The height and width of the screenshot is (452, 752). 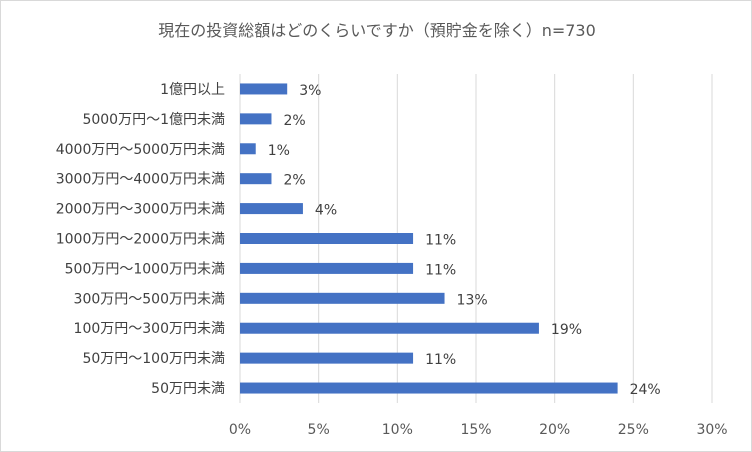 What do you see at coordinates (279, 151) in the screenshot?
I see `data-label: 1%` at bounding box center [279, 151].